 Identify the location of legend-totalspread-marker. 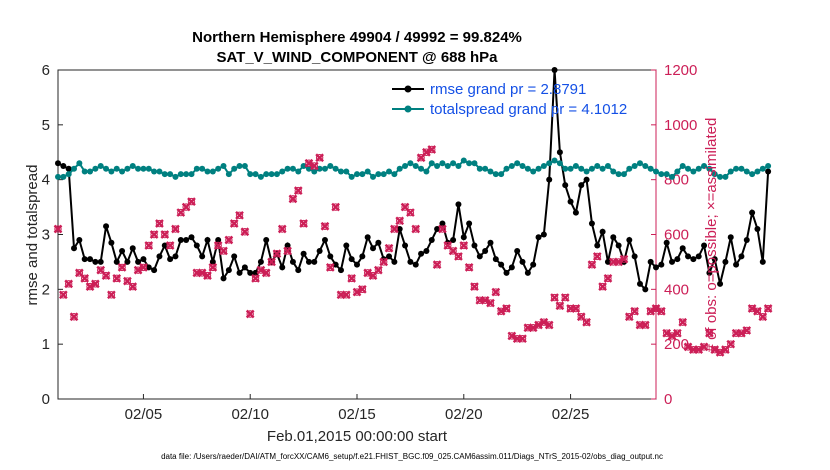
(408, 109).